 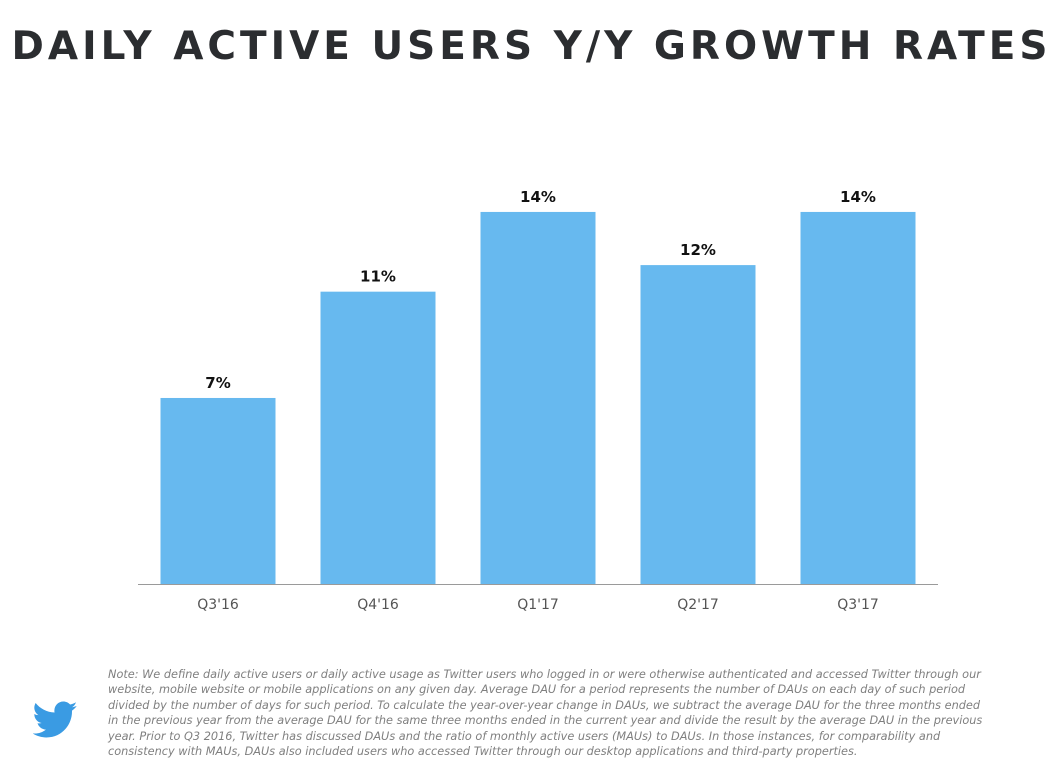 I want to click on data-label-3: 12%, so click(x=698, y=250).